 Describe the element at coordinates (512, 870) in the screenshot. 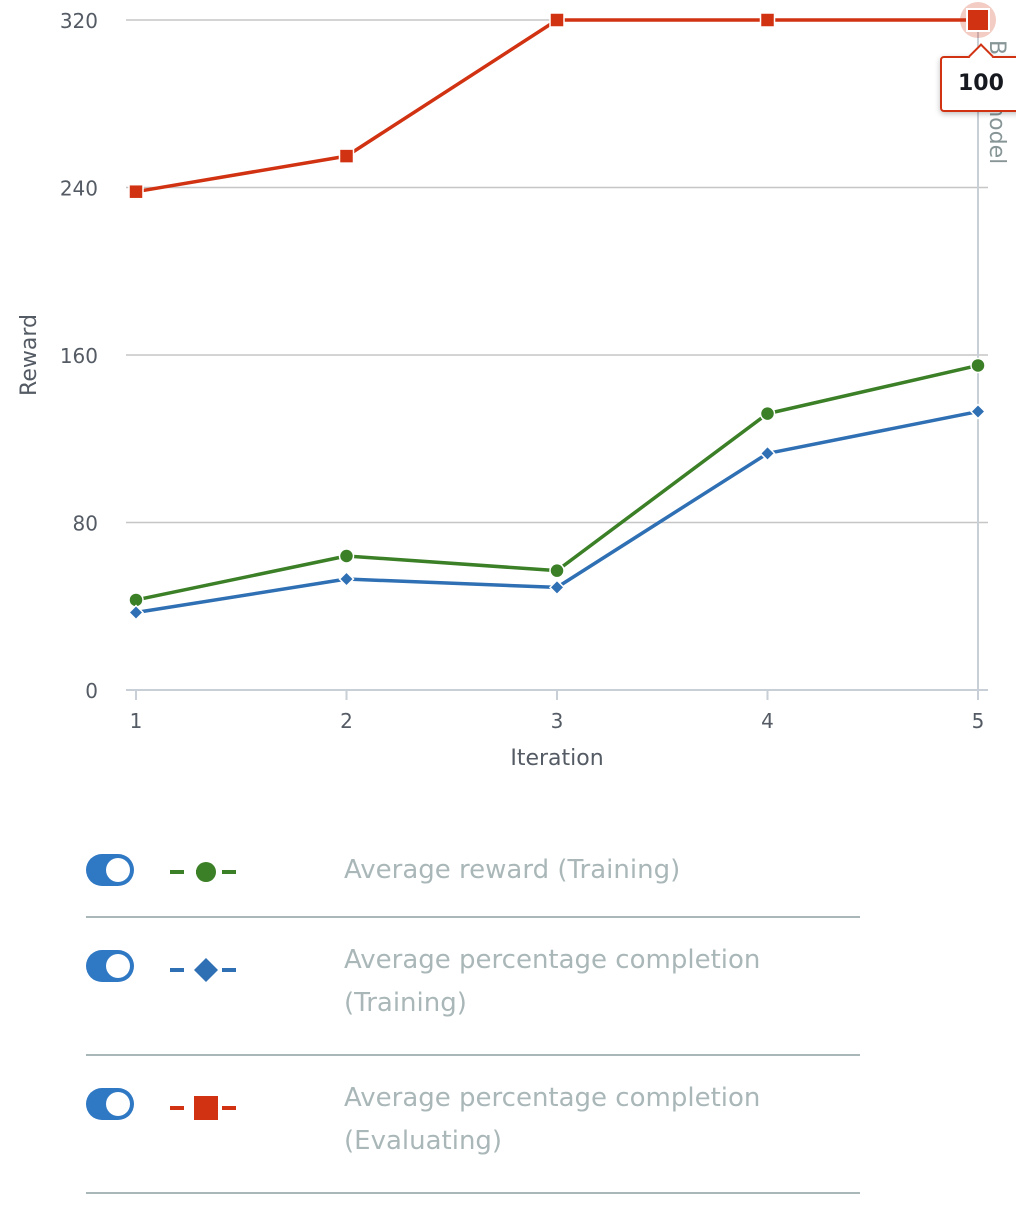

I see `legend-label: Average reward (Training)` at that location.